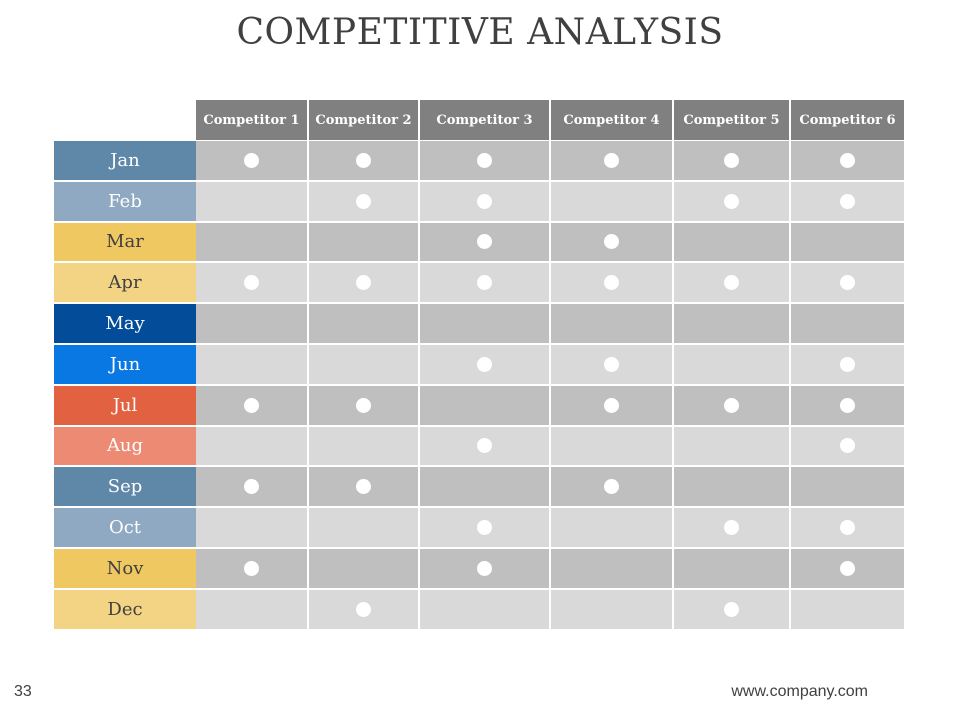 This screenshot has height=720, width=960. Describe the element at coordinates (23, 691) in the screenshot. I see `page-number: 33` at that location.